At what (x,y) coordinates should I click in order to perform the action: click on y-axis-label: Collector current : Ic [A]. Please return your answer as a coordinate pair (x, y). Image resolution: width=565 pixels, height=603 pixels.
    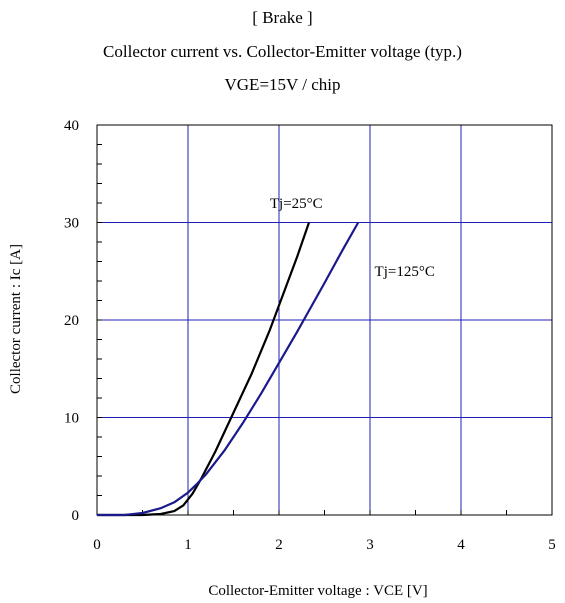
    Looking at the image, I should click on (16, 319).